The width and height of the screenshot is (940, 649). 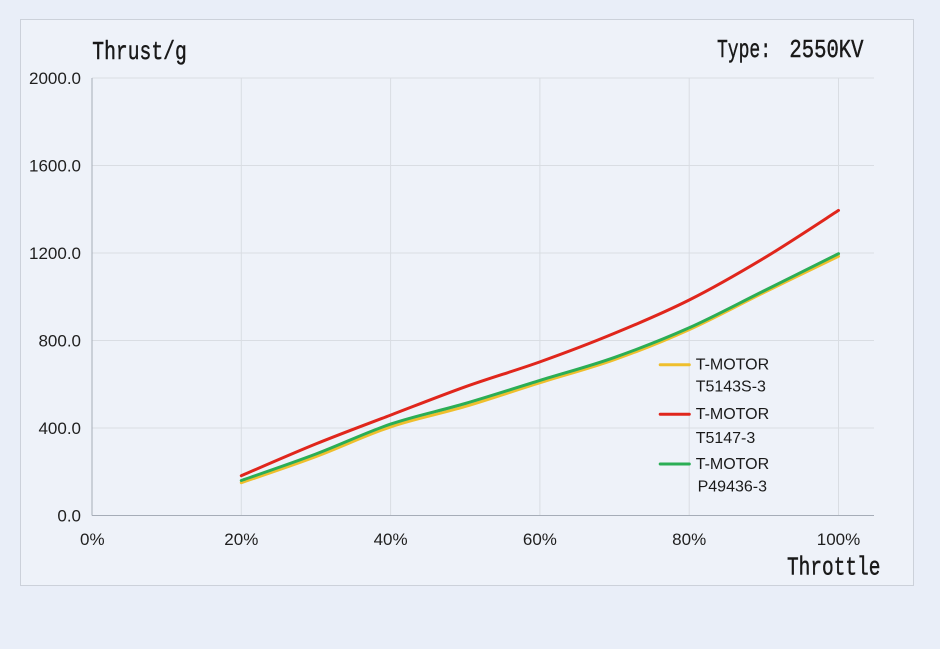 What do you see at coordinates (55, 78) in the screenshot?
I see `svg-text: 2000.0` at bounding box center [55, 78].